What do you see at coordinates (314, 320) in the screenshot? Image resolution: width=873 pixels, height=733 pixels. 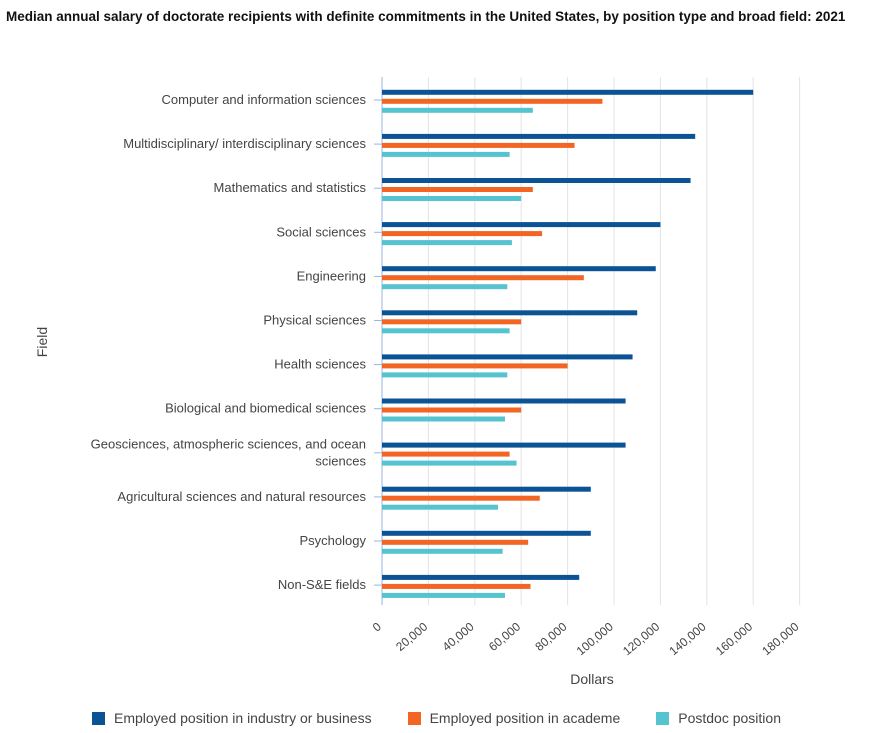 I see `category-label: Physical sciences` at bounding box center [314, 320].